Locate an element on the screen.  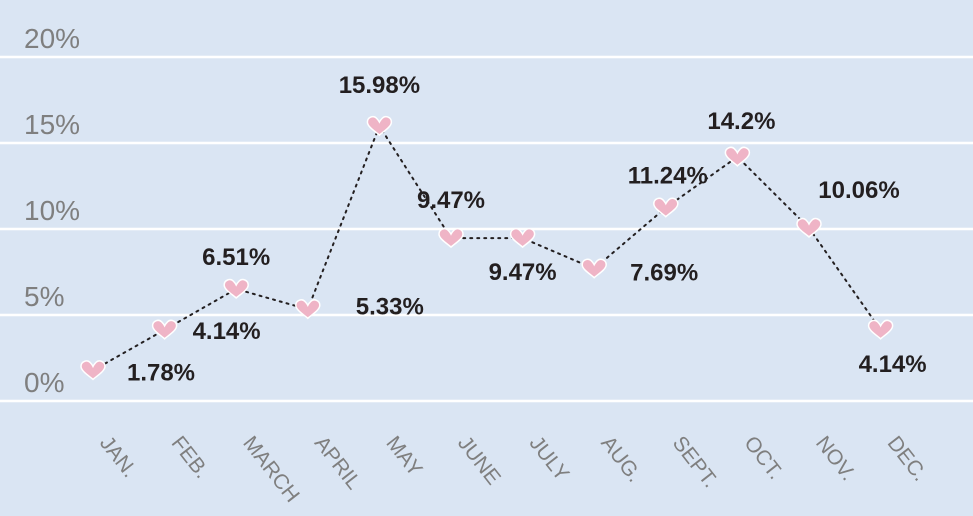
data-label: 6.51% is located at coordinates (236, 257).